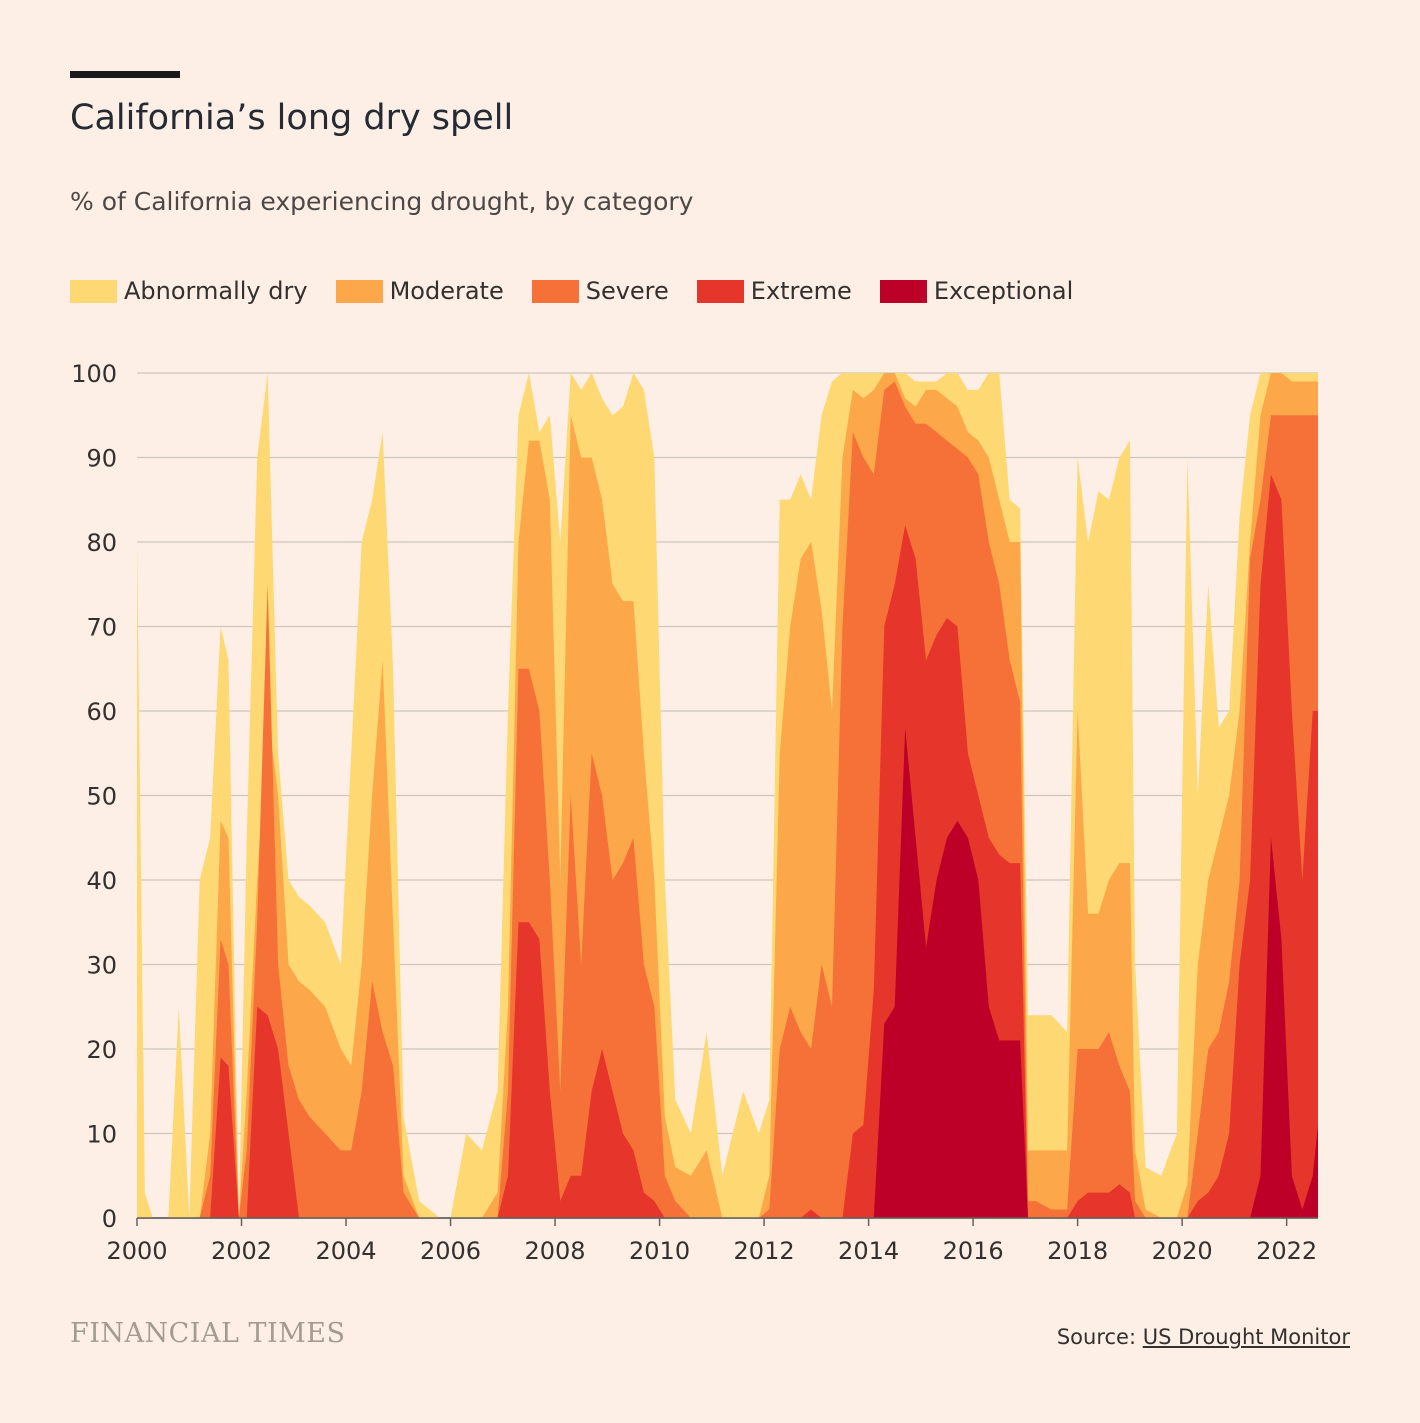 Image resolution: width=1420 pixels, height=1423 pixels. I want to click on source-link: US Drought Monitor, so click(1246, 1337).